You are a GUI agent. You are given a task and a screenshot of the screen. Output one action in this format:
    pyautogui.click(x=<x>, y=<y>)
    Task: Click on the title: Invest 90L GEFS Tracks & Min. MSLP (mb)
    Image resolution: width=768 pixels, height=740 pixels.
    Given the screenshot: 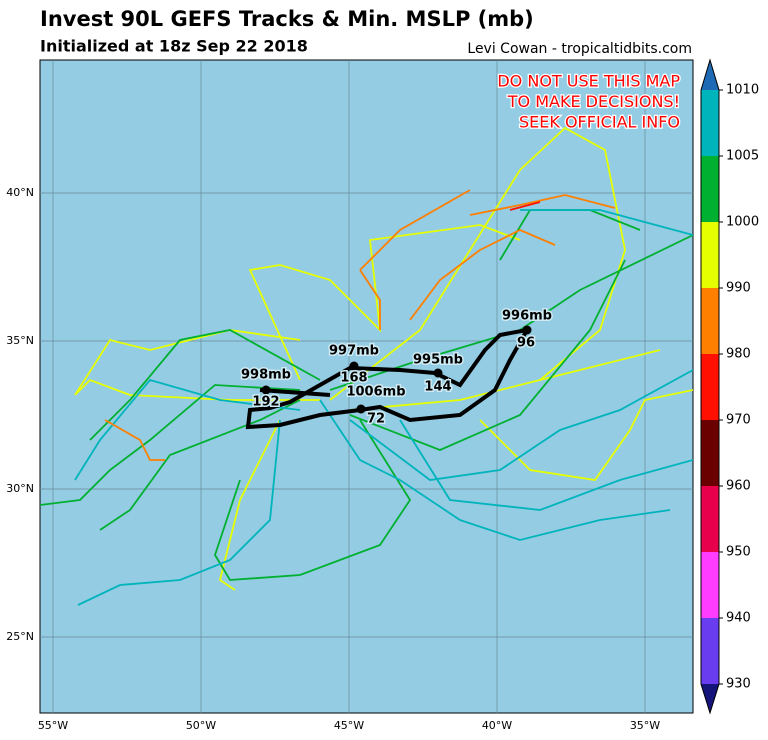 What is the action you would take?
    pyautogui.click(x=287, y=19)
    